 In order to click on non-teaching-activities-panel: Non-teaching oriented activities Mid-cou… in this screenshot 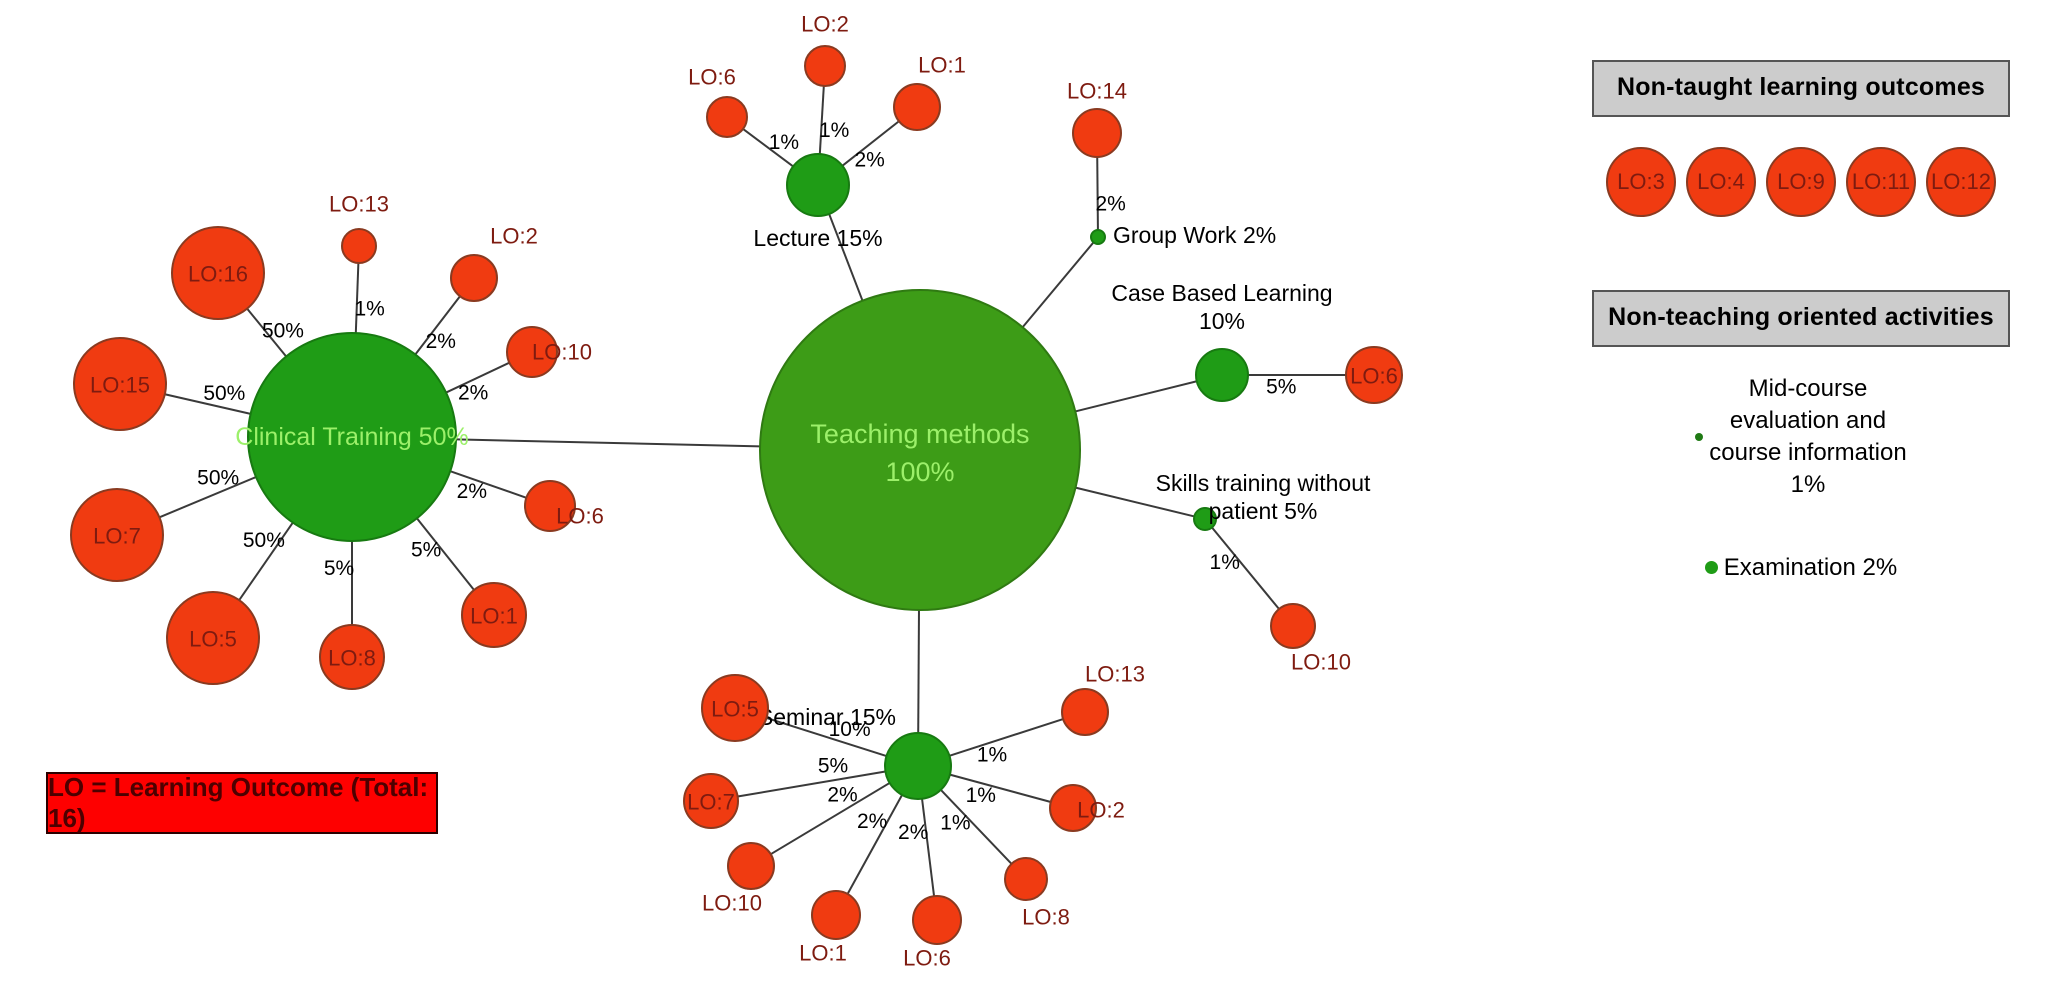, I will do `click(1801, 436)`.